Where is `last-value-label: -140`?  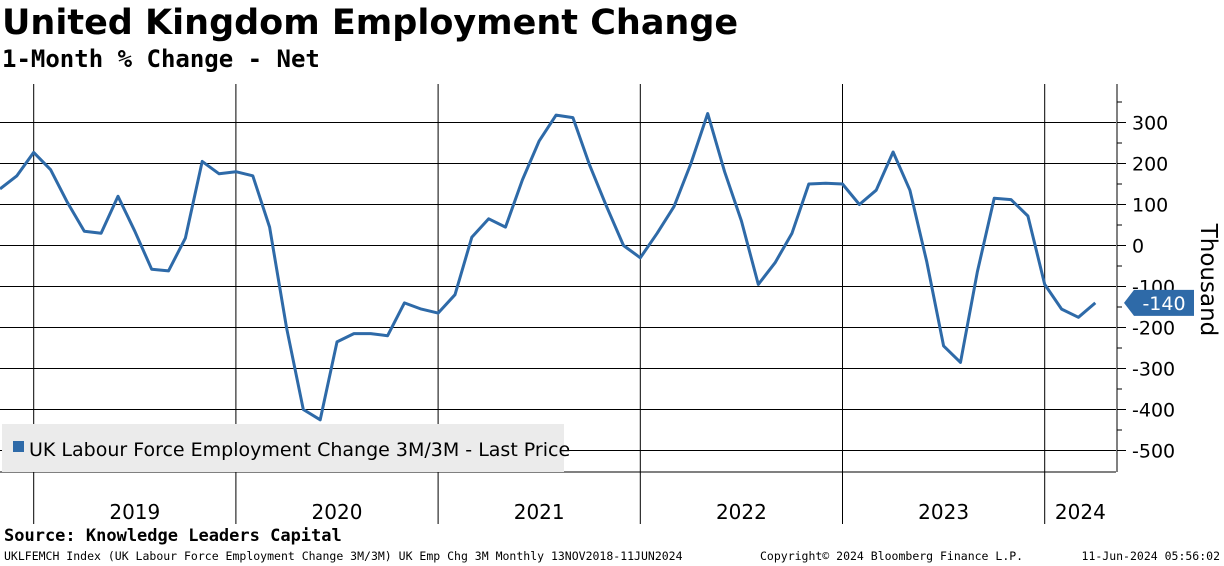
last-value-label: -140 is located at coordinates (1163, 304).